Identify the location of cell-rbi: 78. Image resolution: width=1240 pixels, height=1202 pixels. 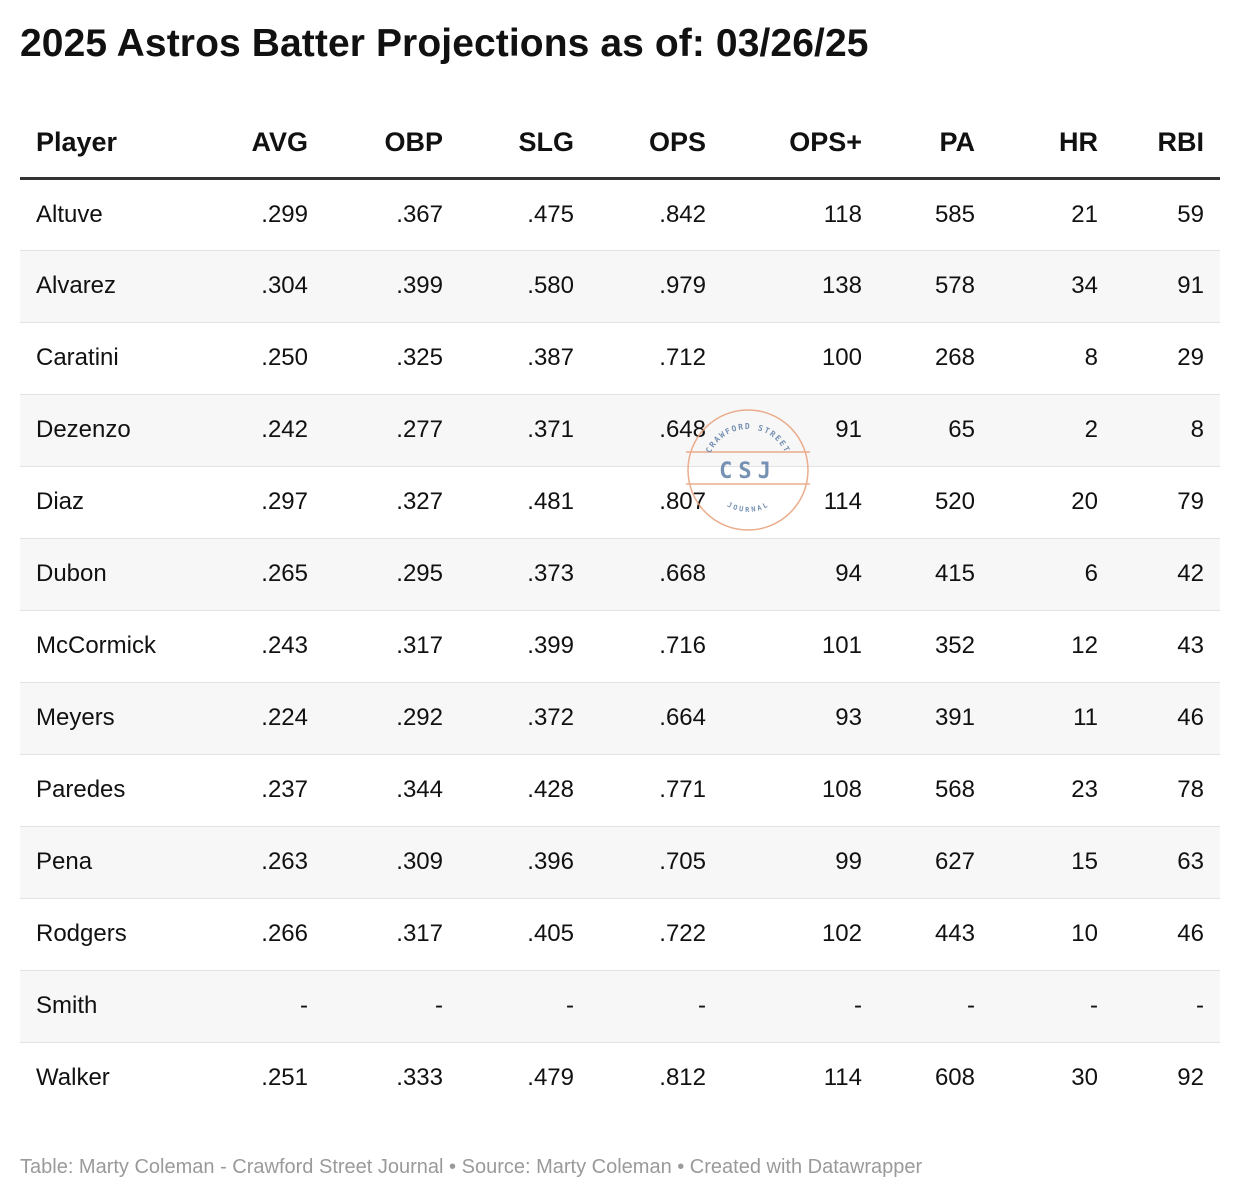
(1167, 790).